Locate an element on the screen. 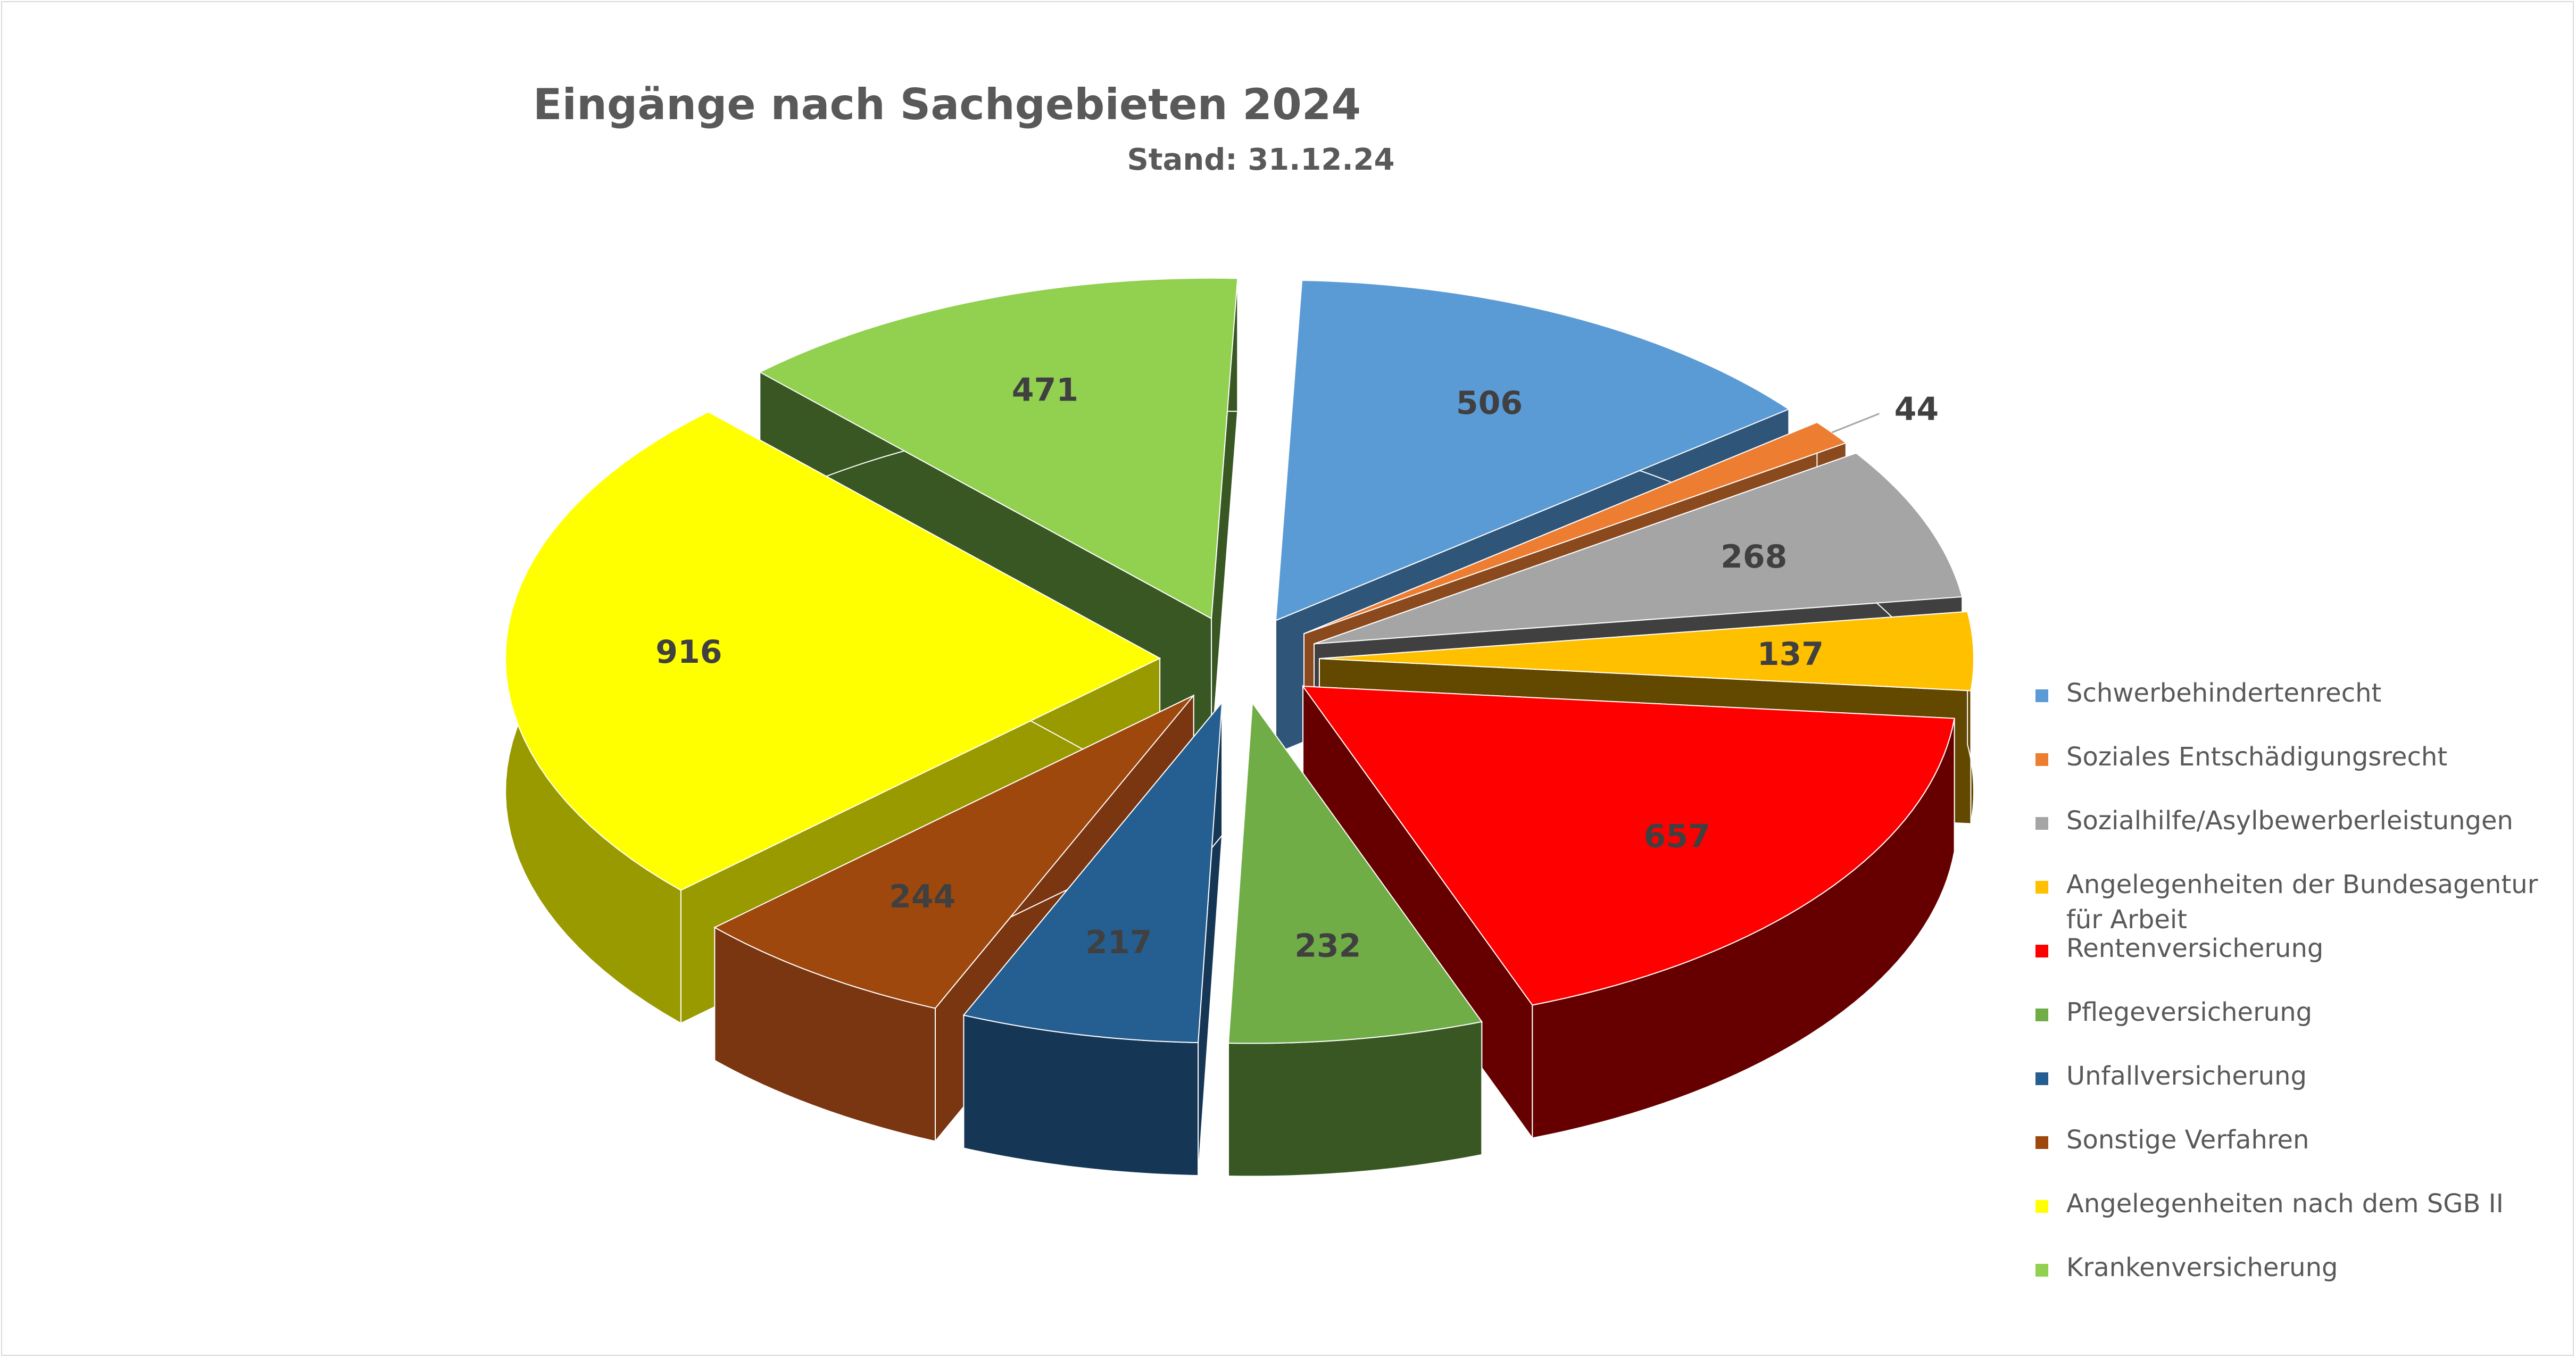 This screenshot has width=2576, height=1358. slice-outer-wall is located at coordinates (1355, 1099).